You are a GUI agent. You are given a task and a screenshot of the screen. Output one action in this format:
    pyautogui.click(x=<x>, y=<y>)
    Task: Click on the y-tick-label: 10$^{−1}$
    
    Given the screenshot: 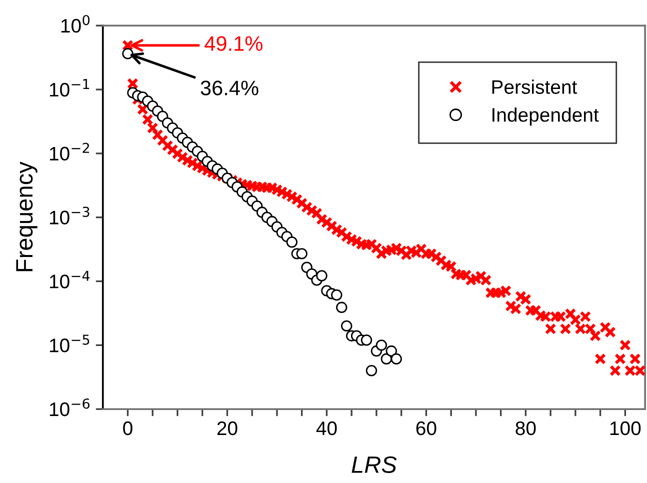 What is the action you would take?
    pyautogui.click(x=70, y=88)
    